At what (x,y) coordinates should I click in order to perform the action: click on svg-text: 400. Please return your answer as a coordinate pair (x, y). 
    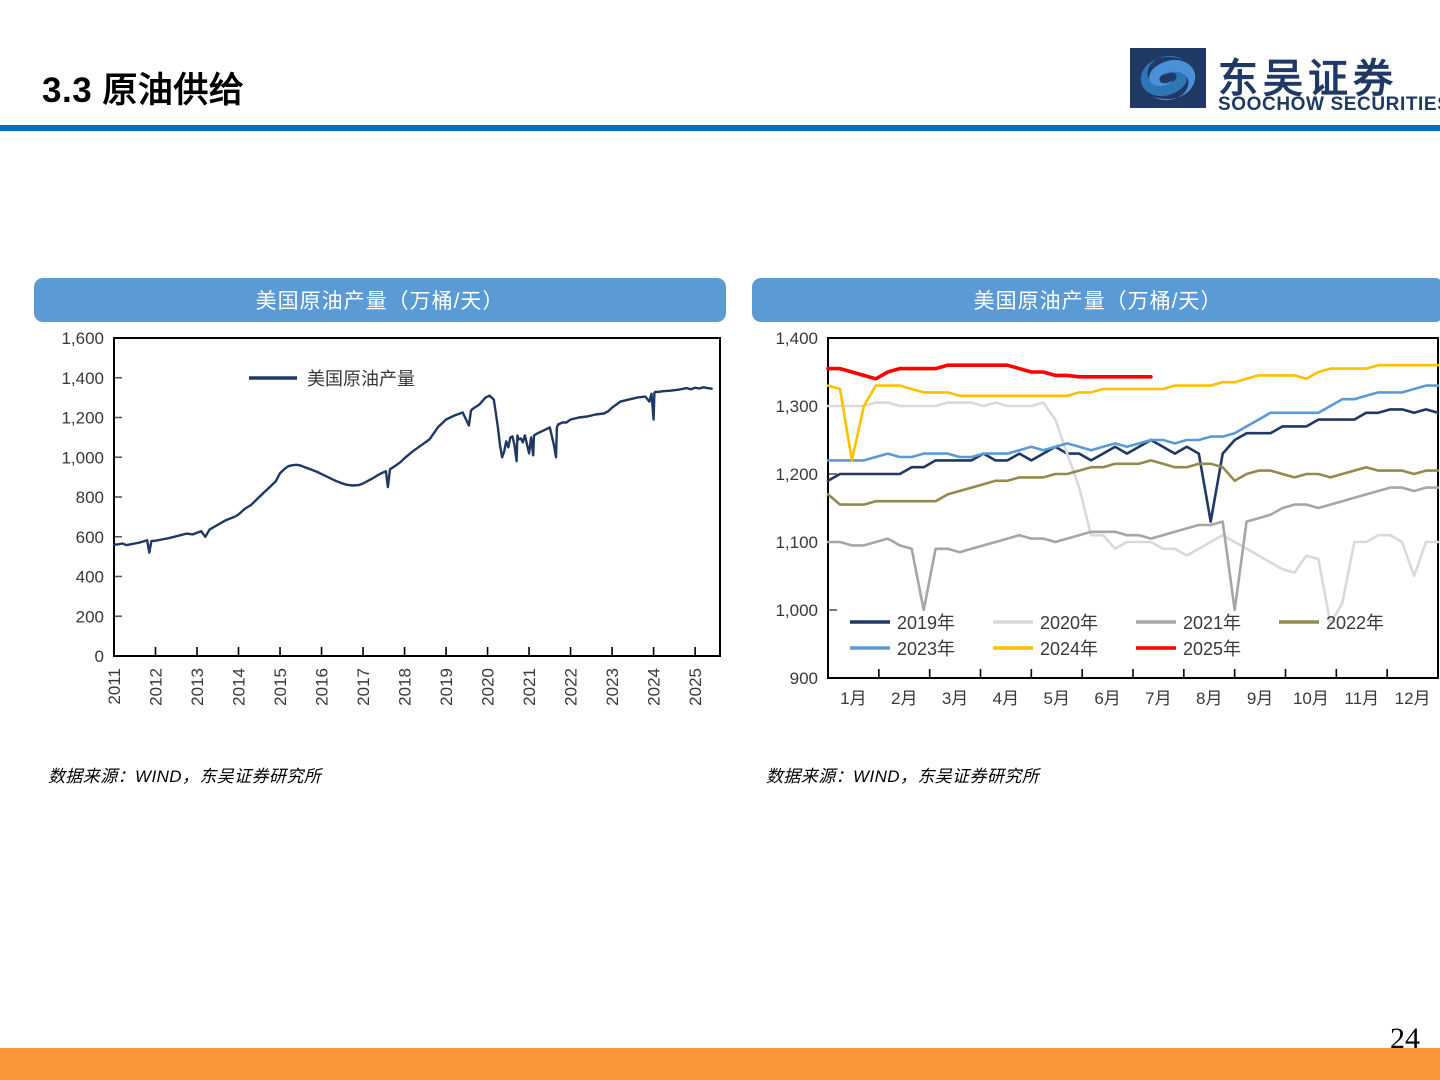
    Looking at the image, I should click on (90, 577).